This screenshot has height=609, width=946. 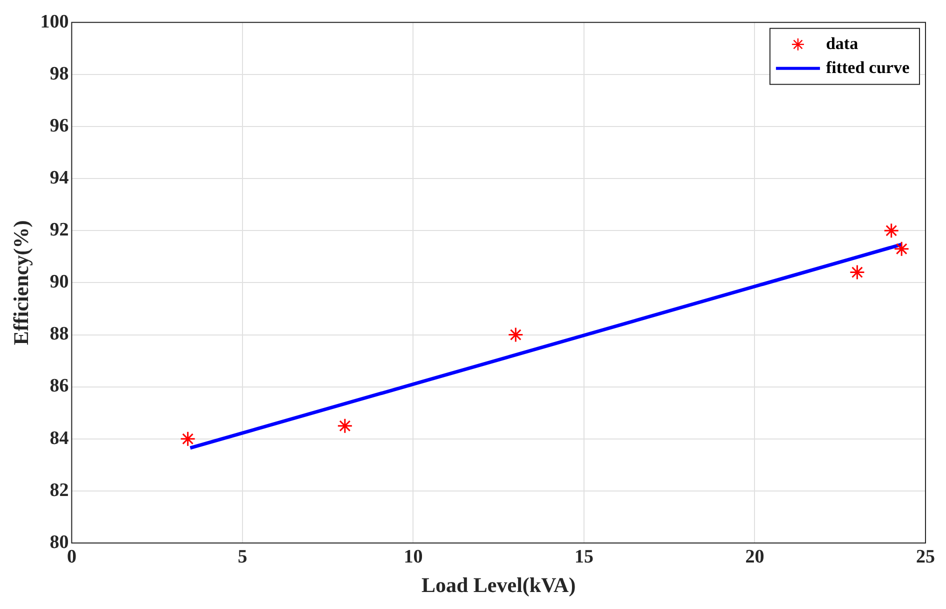 I want to click on y-tick-label: 88, so click(x=59, y=334).